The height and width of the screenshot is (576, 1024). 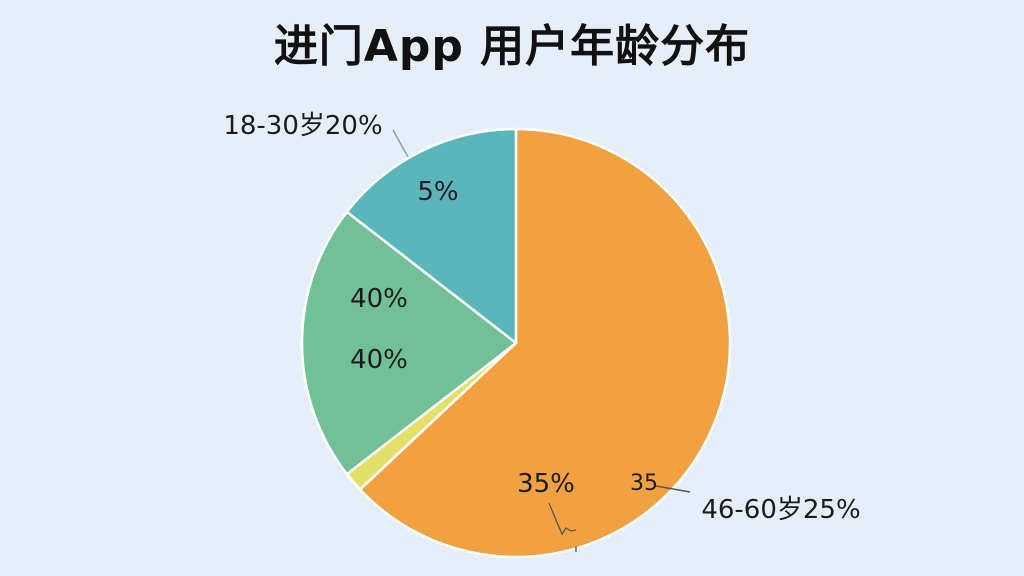 I want to click on slice-label-40-lower: 40%, so click(x=379, y=360).